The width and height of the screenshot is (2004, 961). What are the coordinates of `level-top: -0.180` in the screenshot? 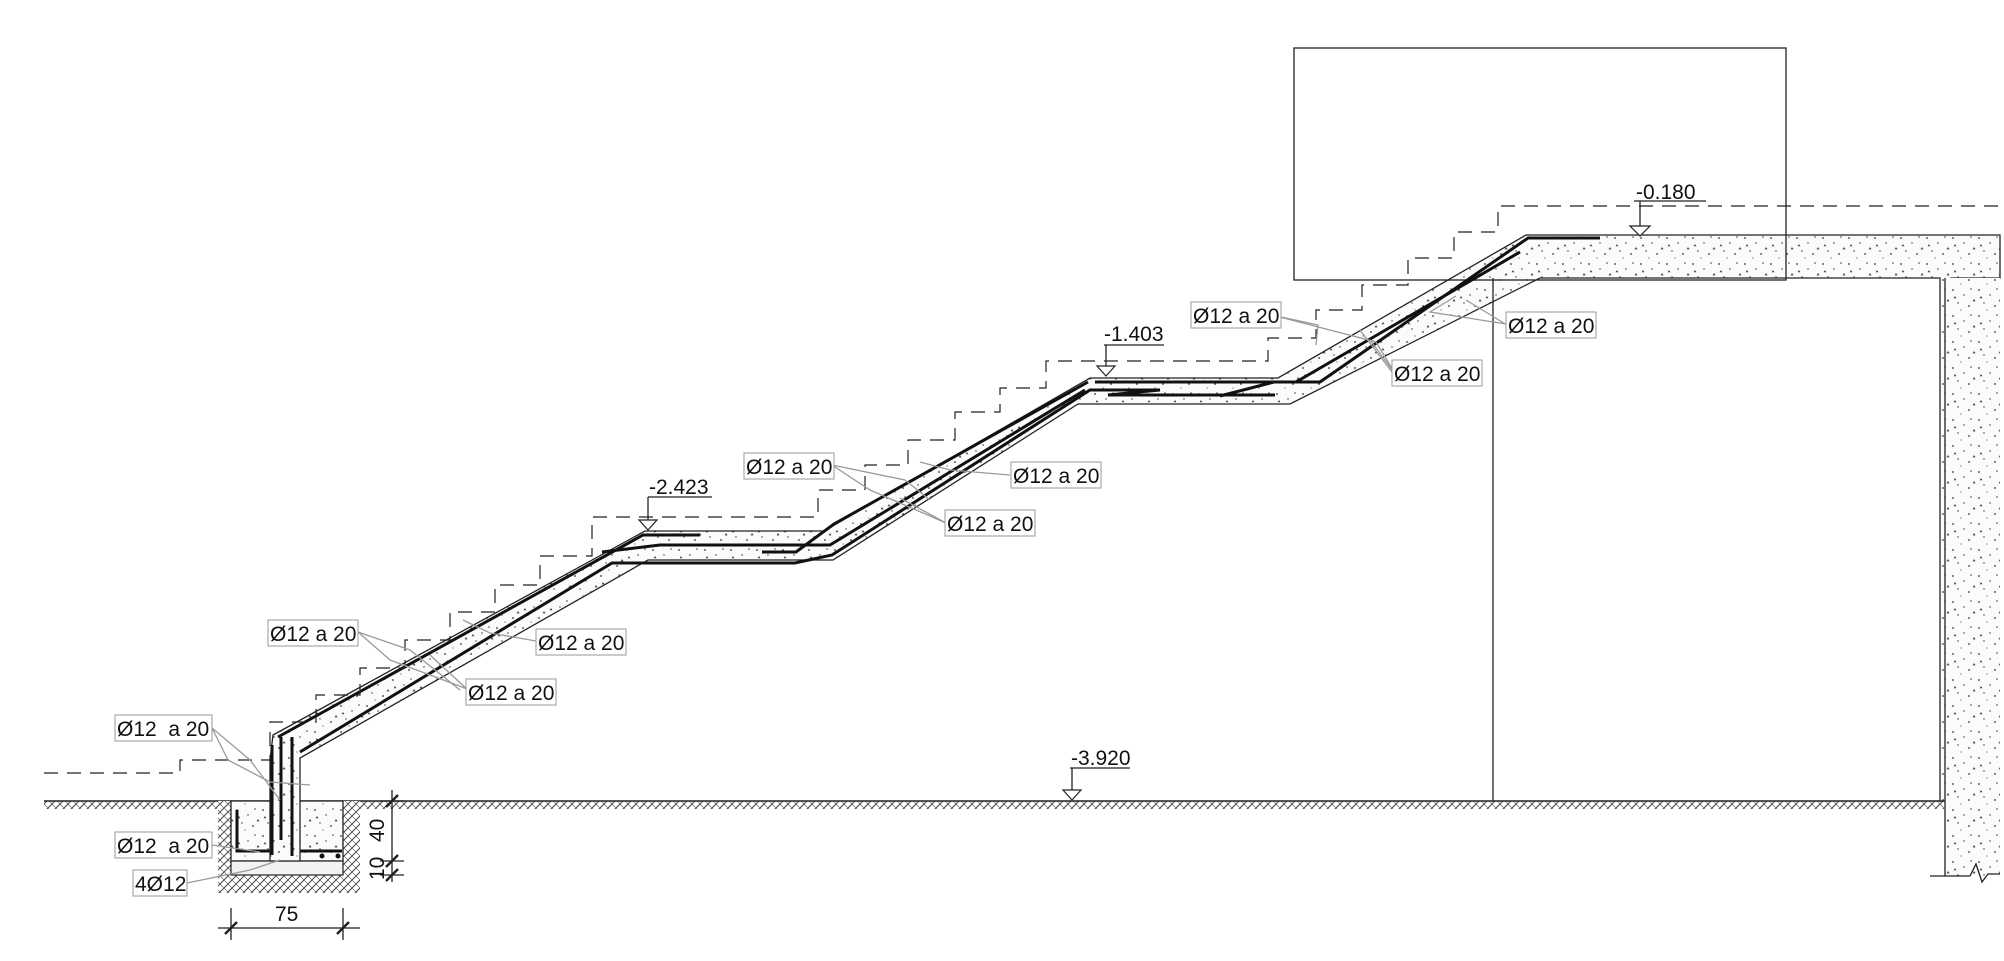 It's located at (1667, 209).